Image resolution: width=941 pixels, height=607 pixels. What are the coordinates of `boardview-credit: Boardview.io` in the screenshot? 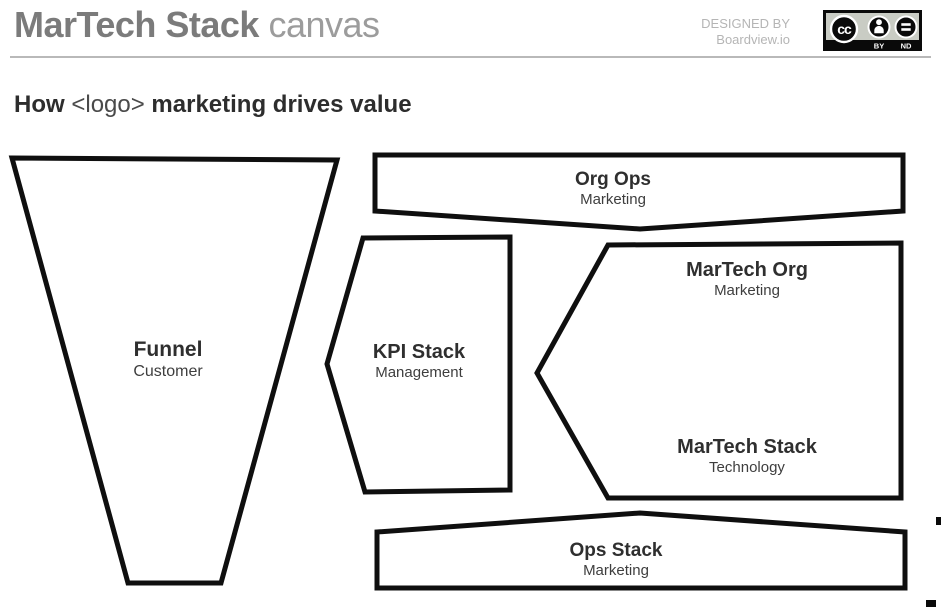 It's located at (753, 39).